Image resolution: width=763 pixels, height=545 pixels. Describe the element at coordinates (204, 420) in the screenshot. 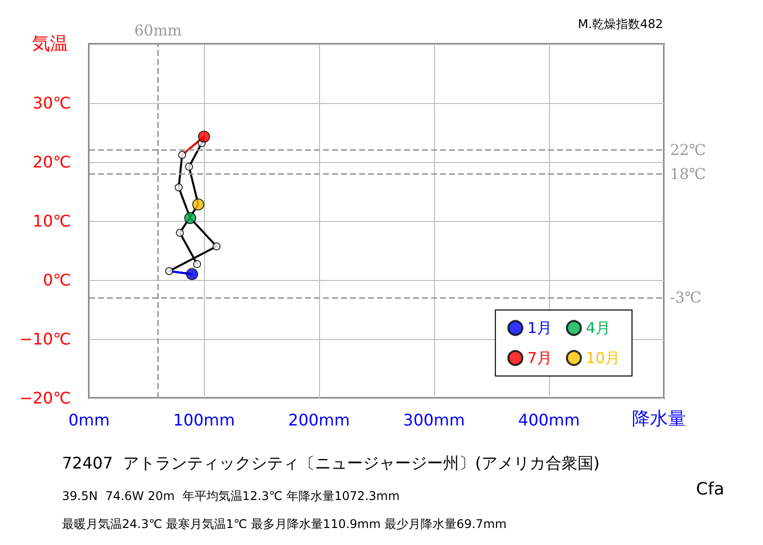

I see `x-tick-label: 100mm` at that location.